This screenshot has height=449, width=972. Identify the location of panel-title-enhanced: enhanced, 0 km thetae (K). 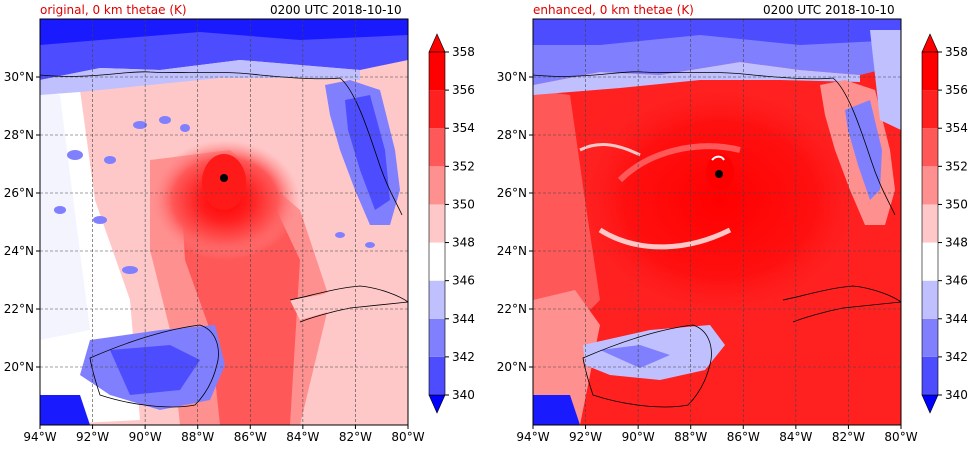
(613, 10).